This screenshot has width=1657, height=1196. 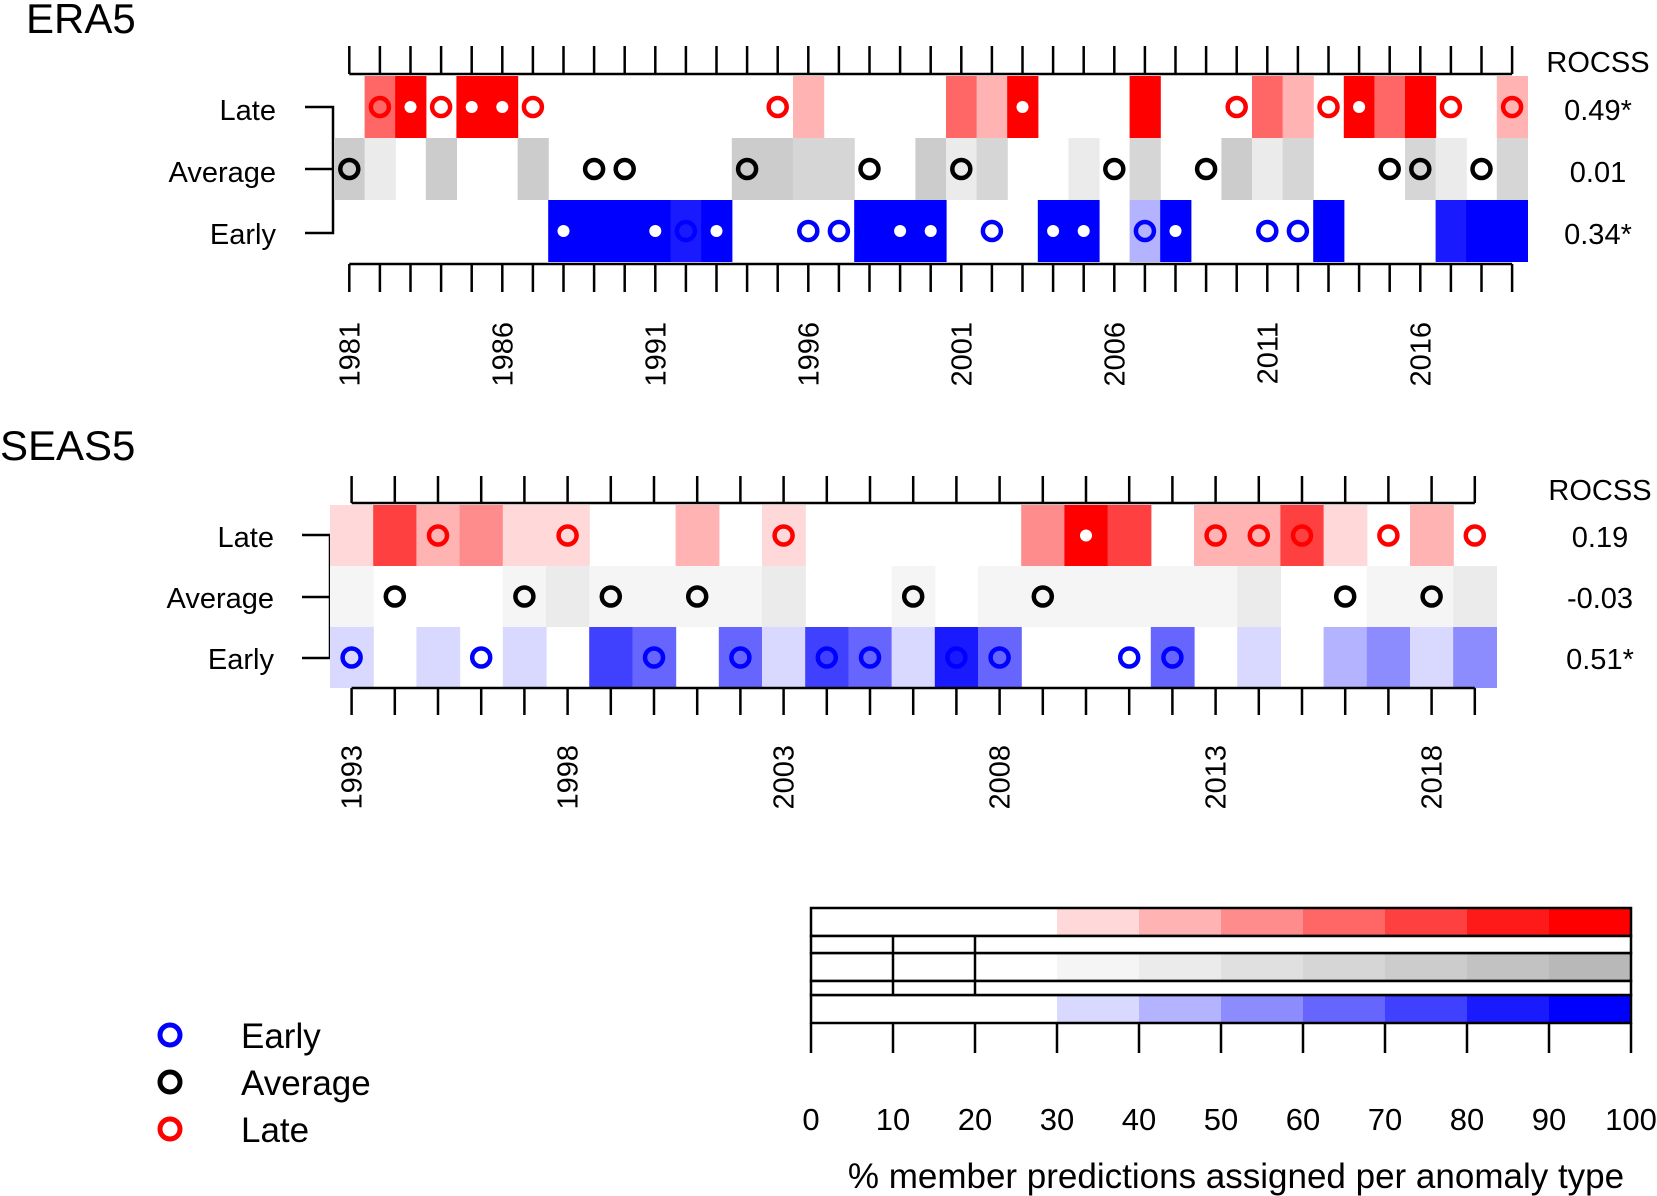 What do you see at coordinates (1598, 111) in the screenshot?
I see `era5-score-late: 0.49*` at bounding box center [1598, 111].